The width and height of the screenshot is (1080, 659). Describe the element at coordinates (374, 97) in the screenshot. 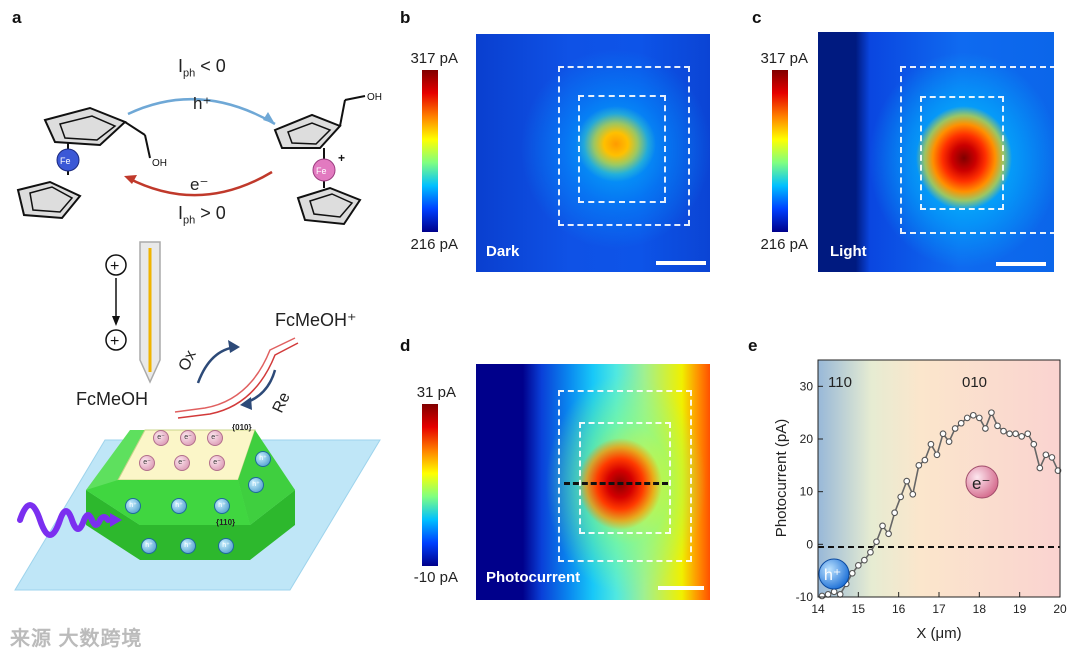

I see `oh-right-label: OH` at that location.